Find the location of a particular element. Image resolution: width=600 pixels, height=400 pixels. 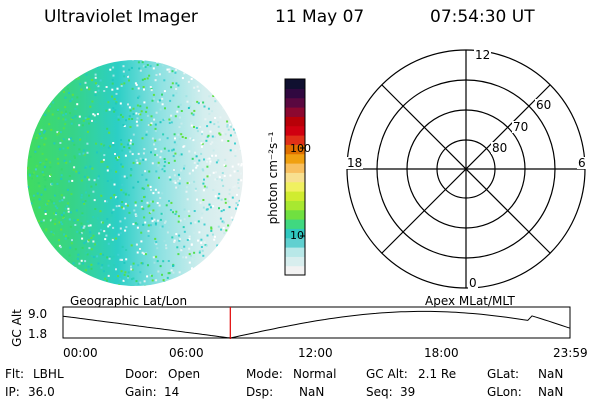

ip-label: IP: is located at coordinates (12, 392).